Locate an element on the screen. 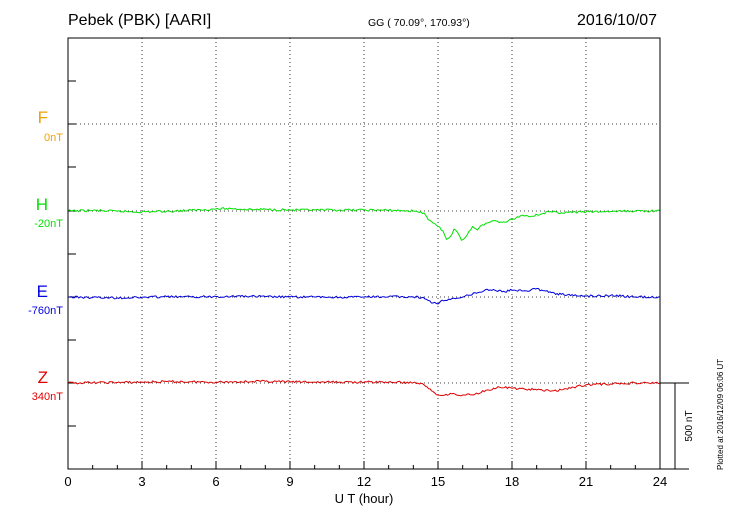 The image size is (730, 520). x-tick-label: 0 is located at coordinates (67, 481).